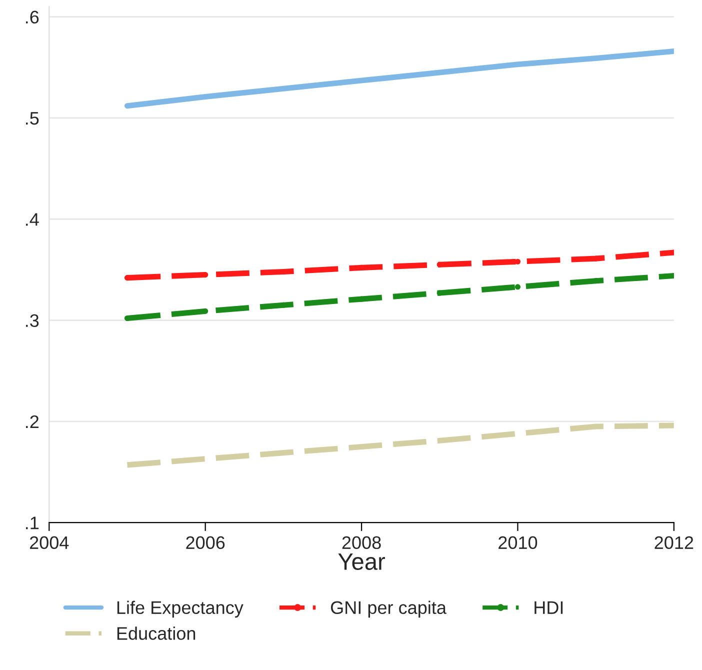  Describe the element at coordinates (361, 561) in the screenshot. I see `x-axis-title: Year` at that location.